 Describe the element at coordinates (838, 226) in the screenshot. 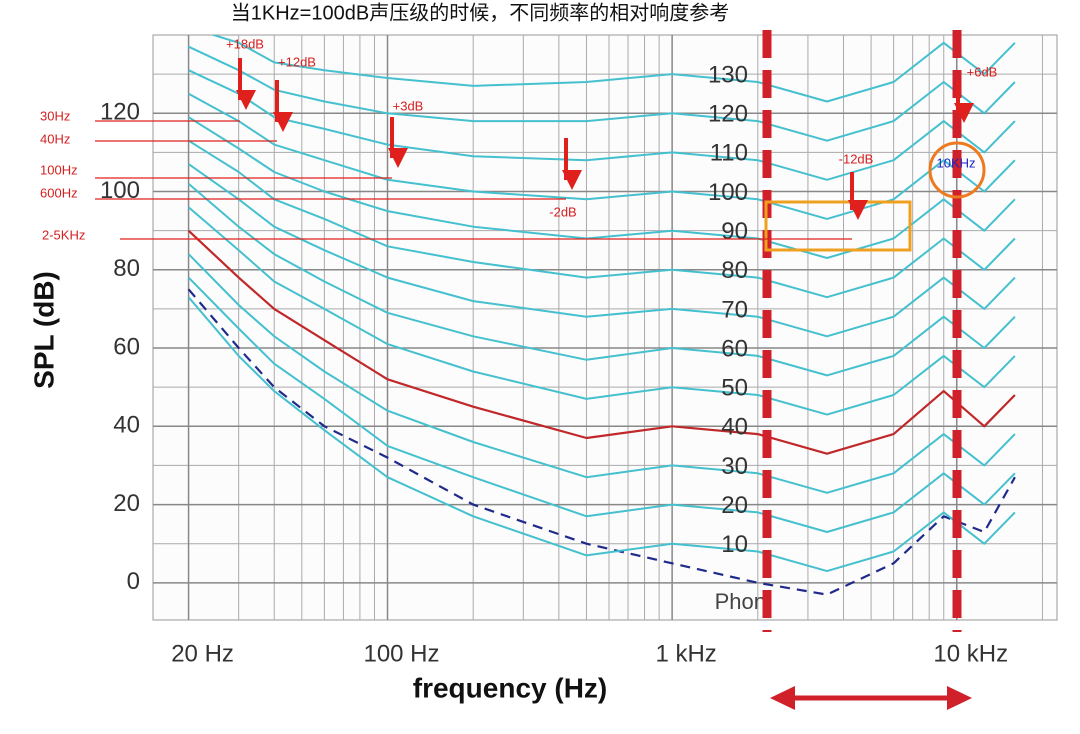

I see `highlight-box` at that location.